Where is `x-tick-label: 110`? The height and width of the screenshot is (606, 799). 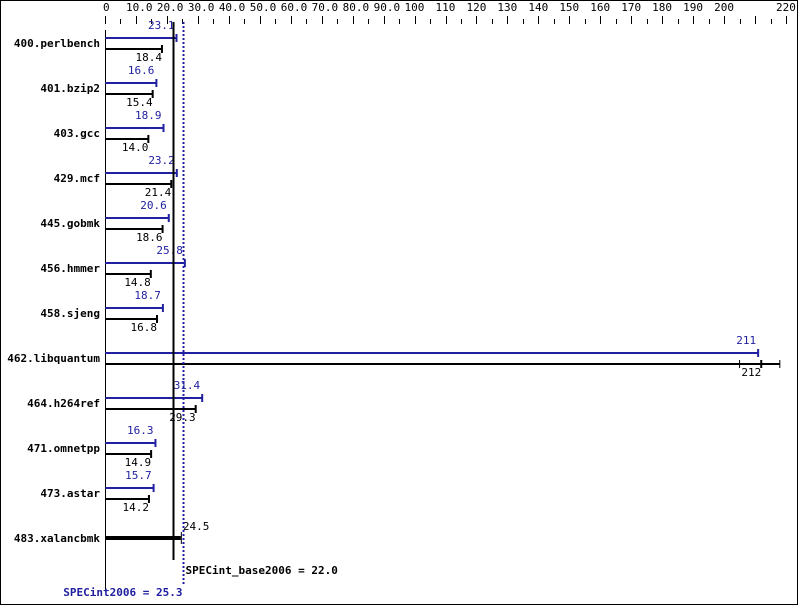 x-tick-label: 110 is located at coordinates (446, 7).